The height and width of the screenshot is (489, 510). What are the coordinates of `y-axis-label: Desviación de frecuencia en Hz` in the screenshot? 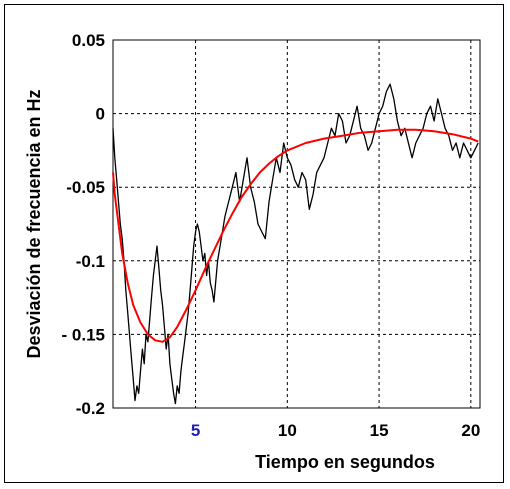 It's located at (34, 223).